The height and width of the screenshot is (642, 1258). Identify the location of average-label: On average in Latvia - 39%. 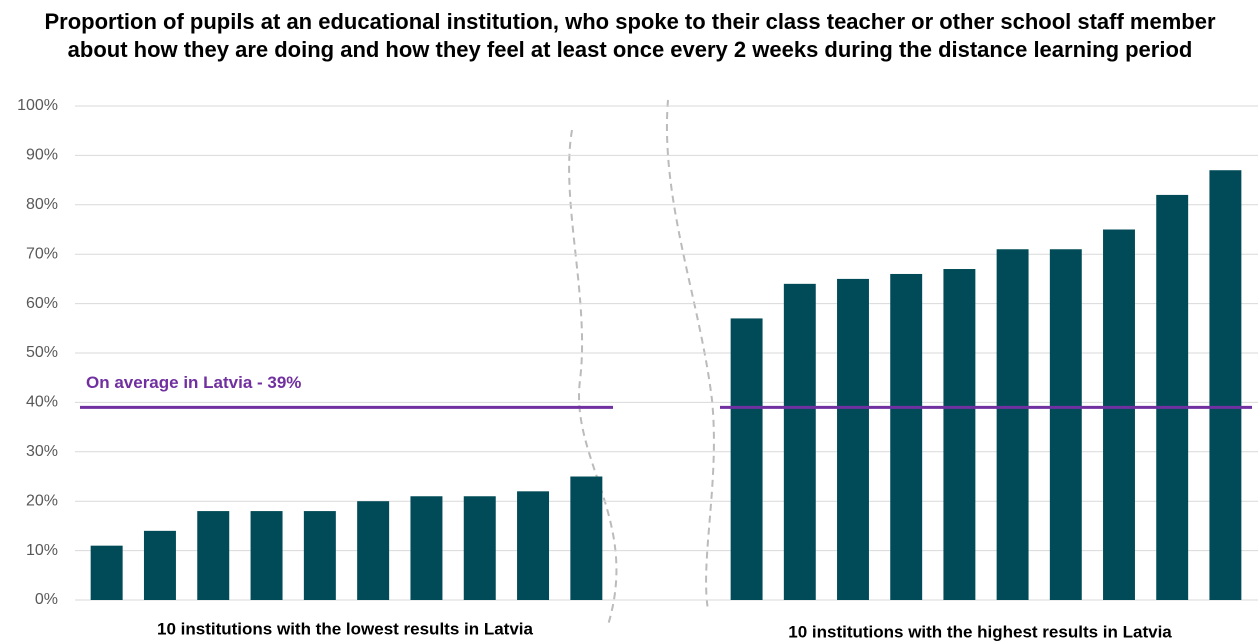
(193, 382).